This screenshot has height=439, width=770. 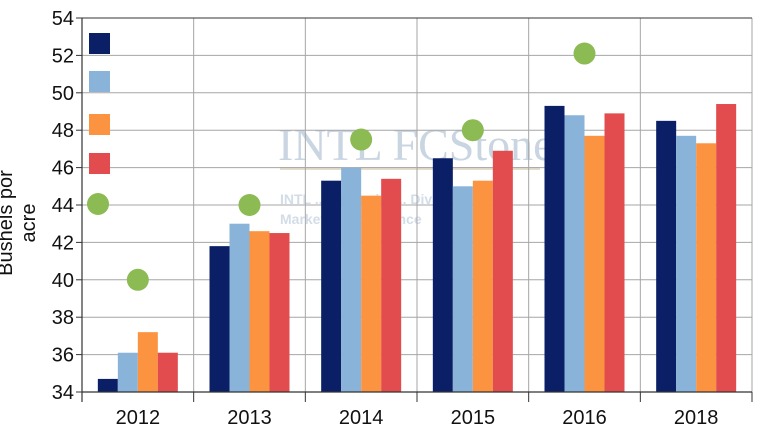 I want to click on y-tick-label: 36, so click(x=63, y=356).